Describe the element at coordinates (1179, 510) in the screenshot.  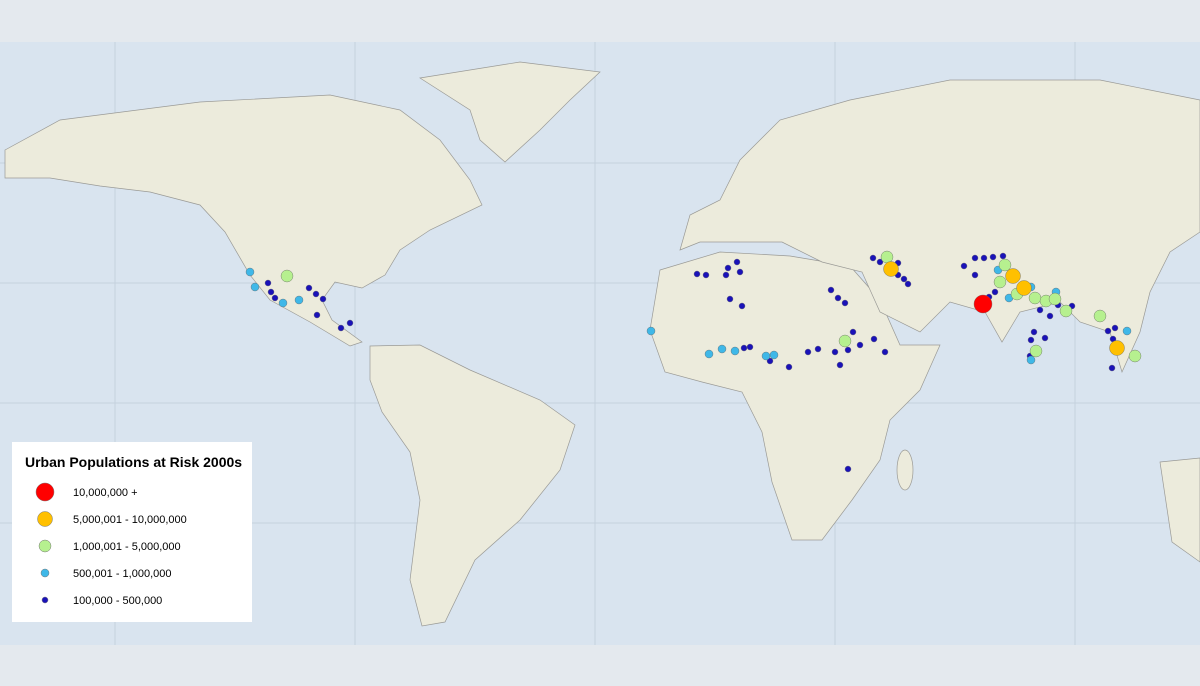
I see `australia` at that location.